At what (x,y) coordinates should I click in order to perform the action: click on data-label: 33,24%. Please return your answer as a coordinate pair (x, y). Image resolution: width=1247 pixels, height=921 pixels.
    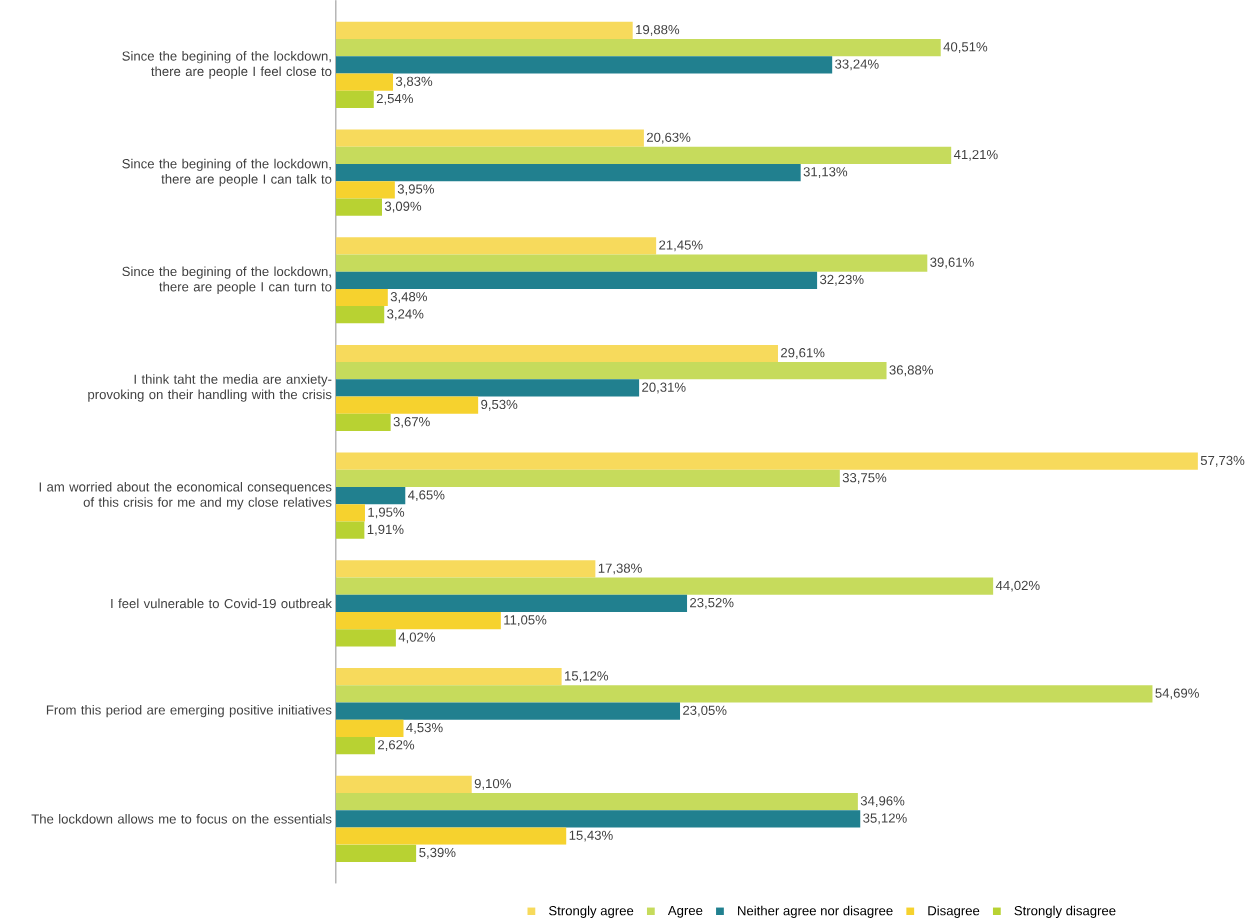
    Looking at the image, I should click on (857, 65).